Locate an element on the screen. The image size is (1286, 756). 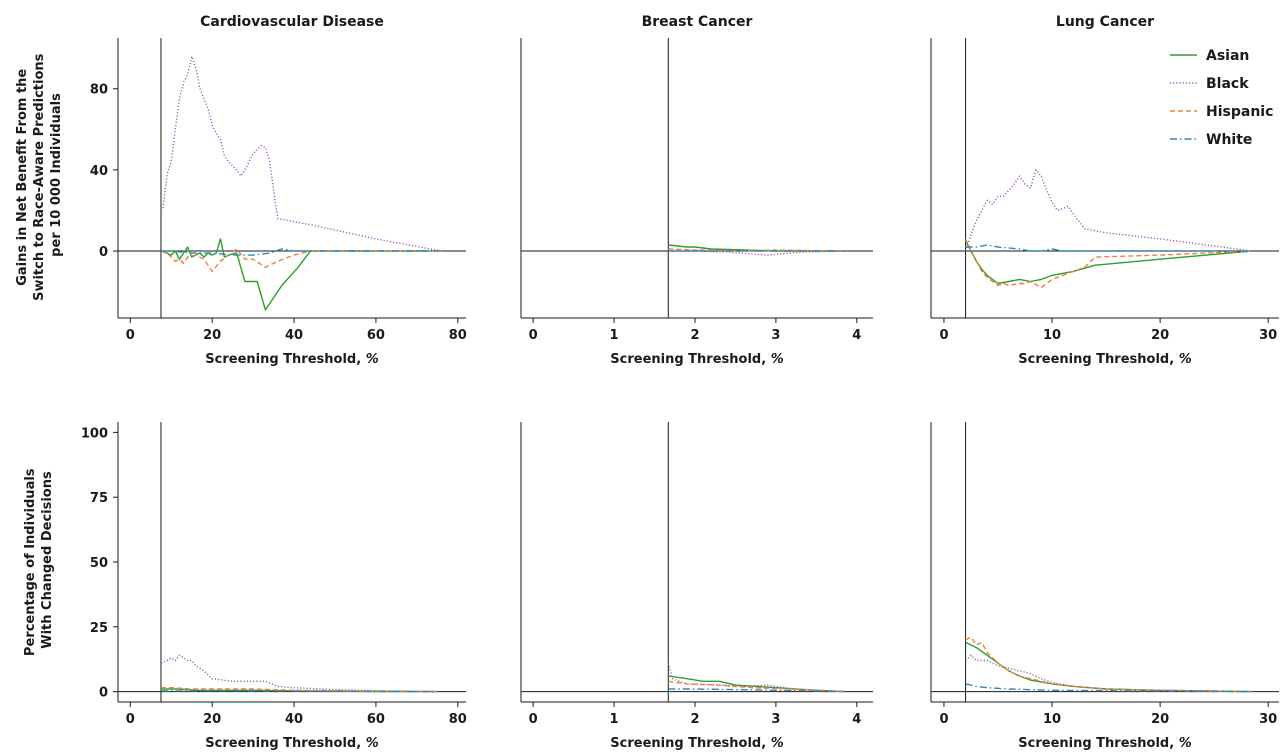
row1-ylabel-line2: Switch to Race-Aware Predictions is located at coordinates (39, 177).